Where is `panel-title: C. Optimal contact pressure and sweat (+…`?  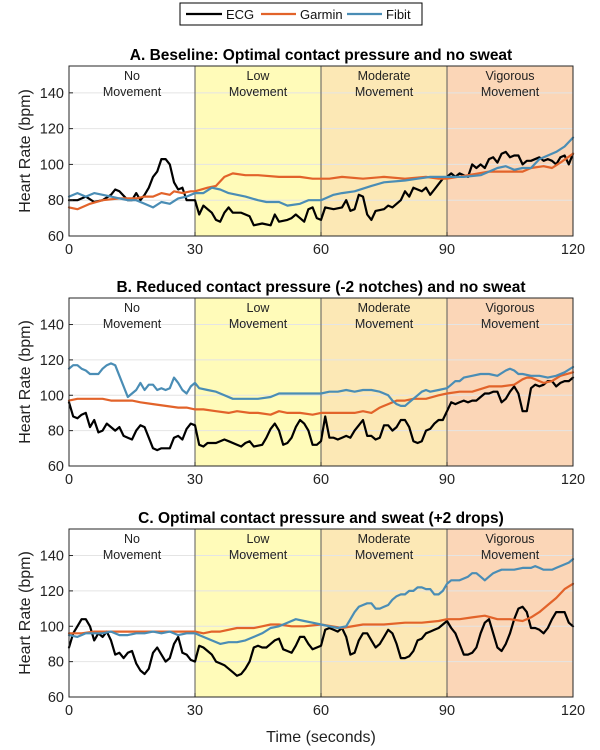 panel-title: C. Optimal contact pressure and sweat (+… is located at coordinates (321, 518).